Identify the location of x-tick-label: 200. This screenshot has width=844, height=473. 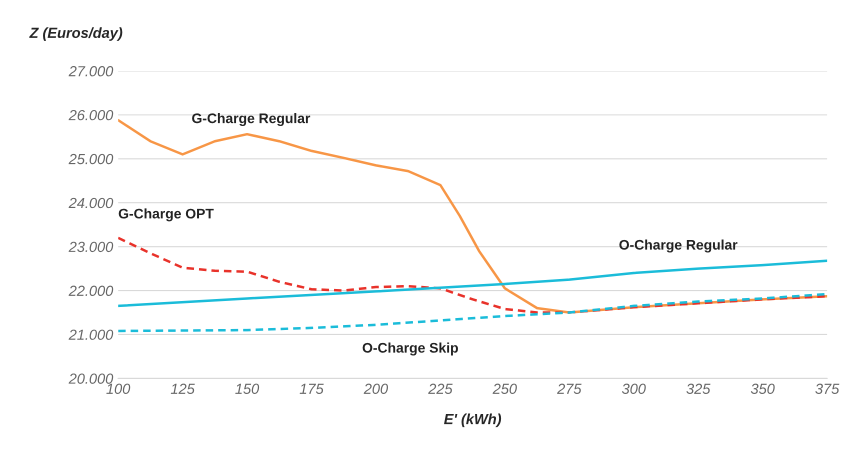
(376, 389).